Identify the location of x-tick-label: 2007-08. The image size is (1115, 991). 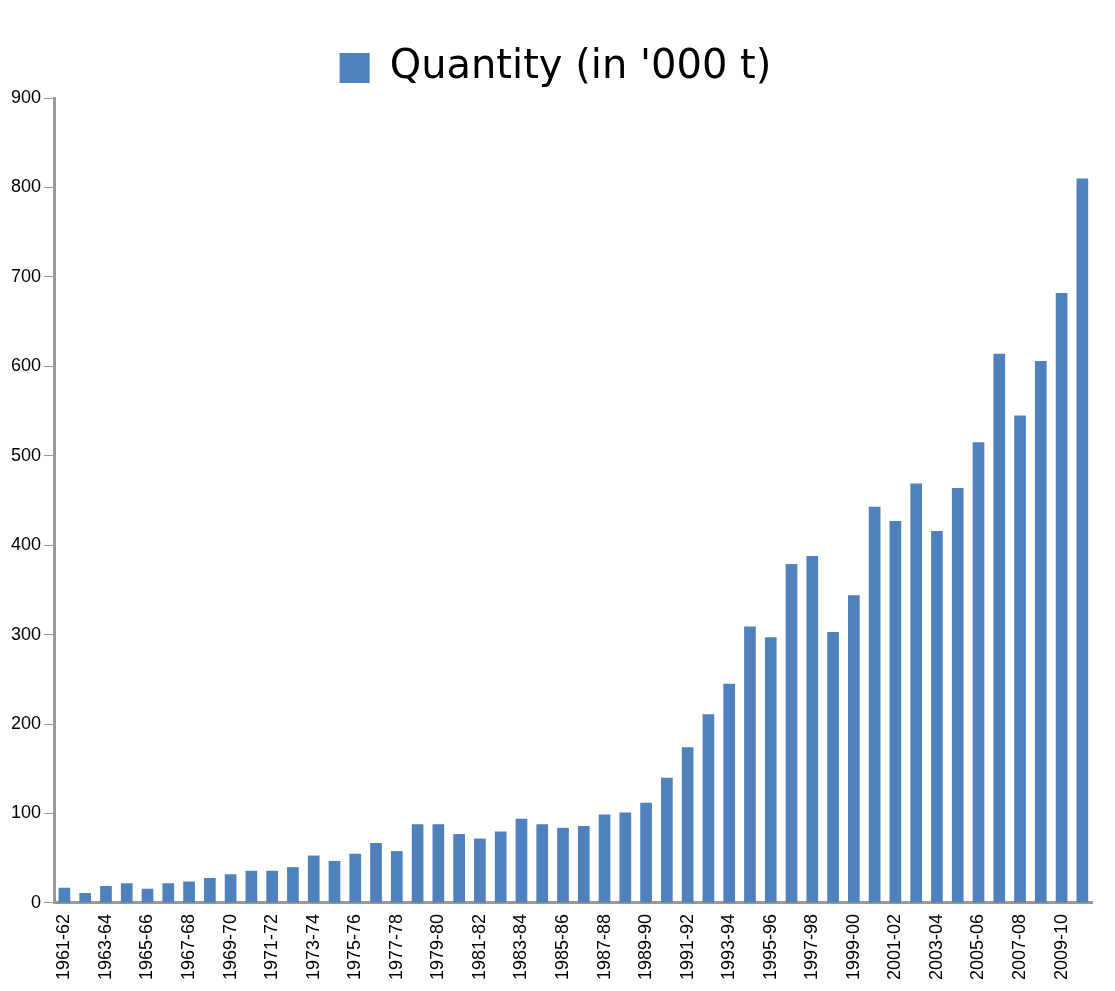
(1019, 946).